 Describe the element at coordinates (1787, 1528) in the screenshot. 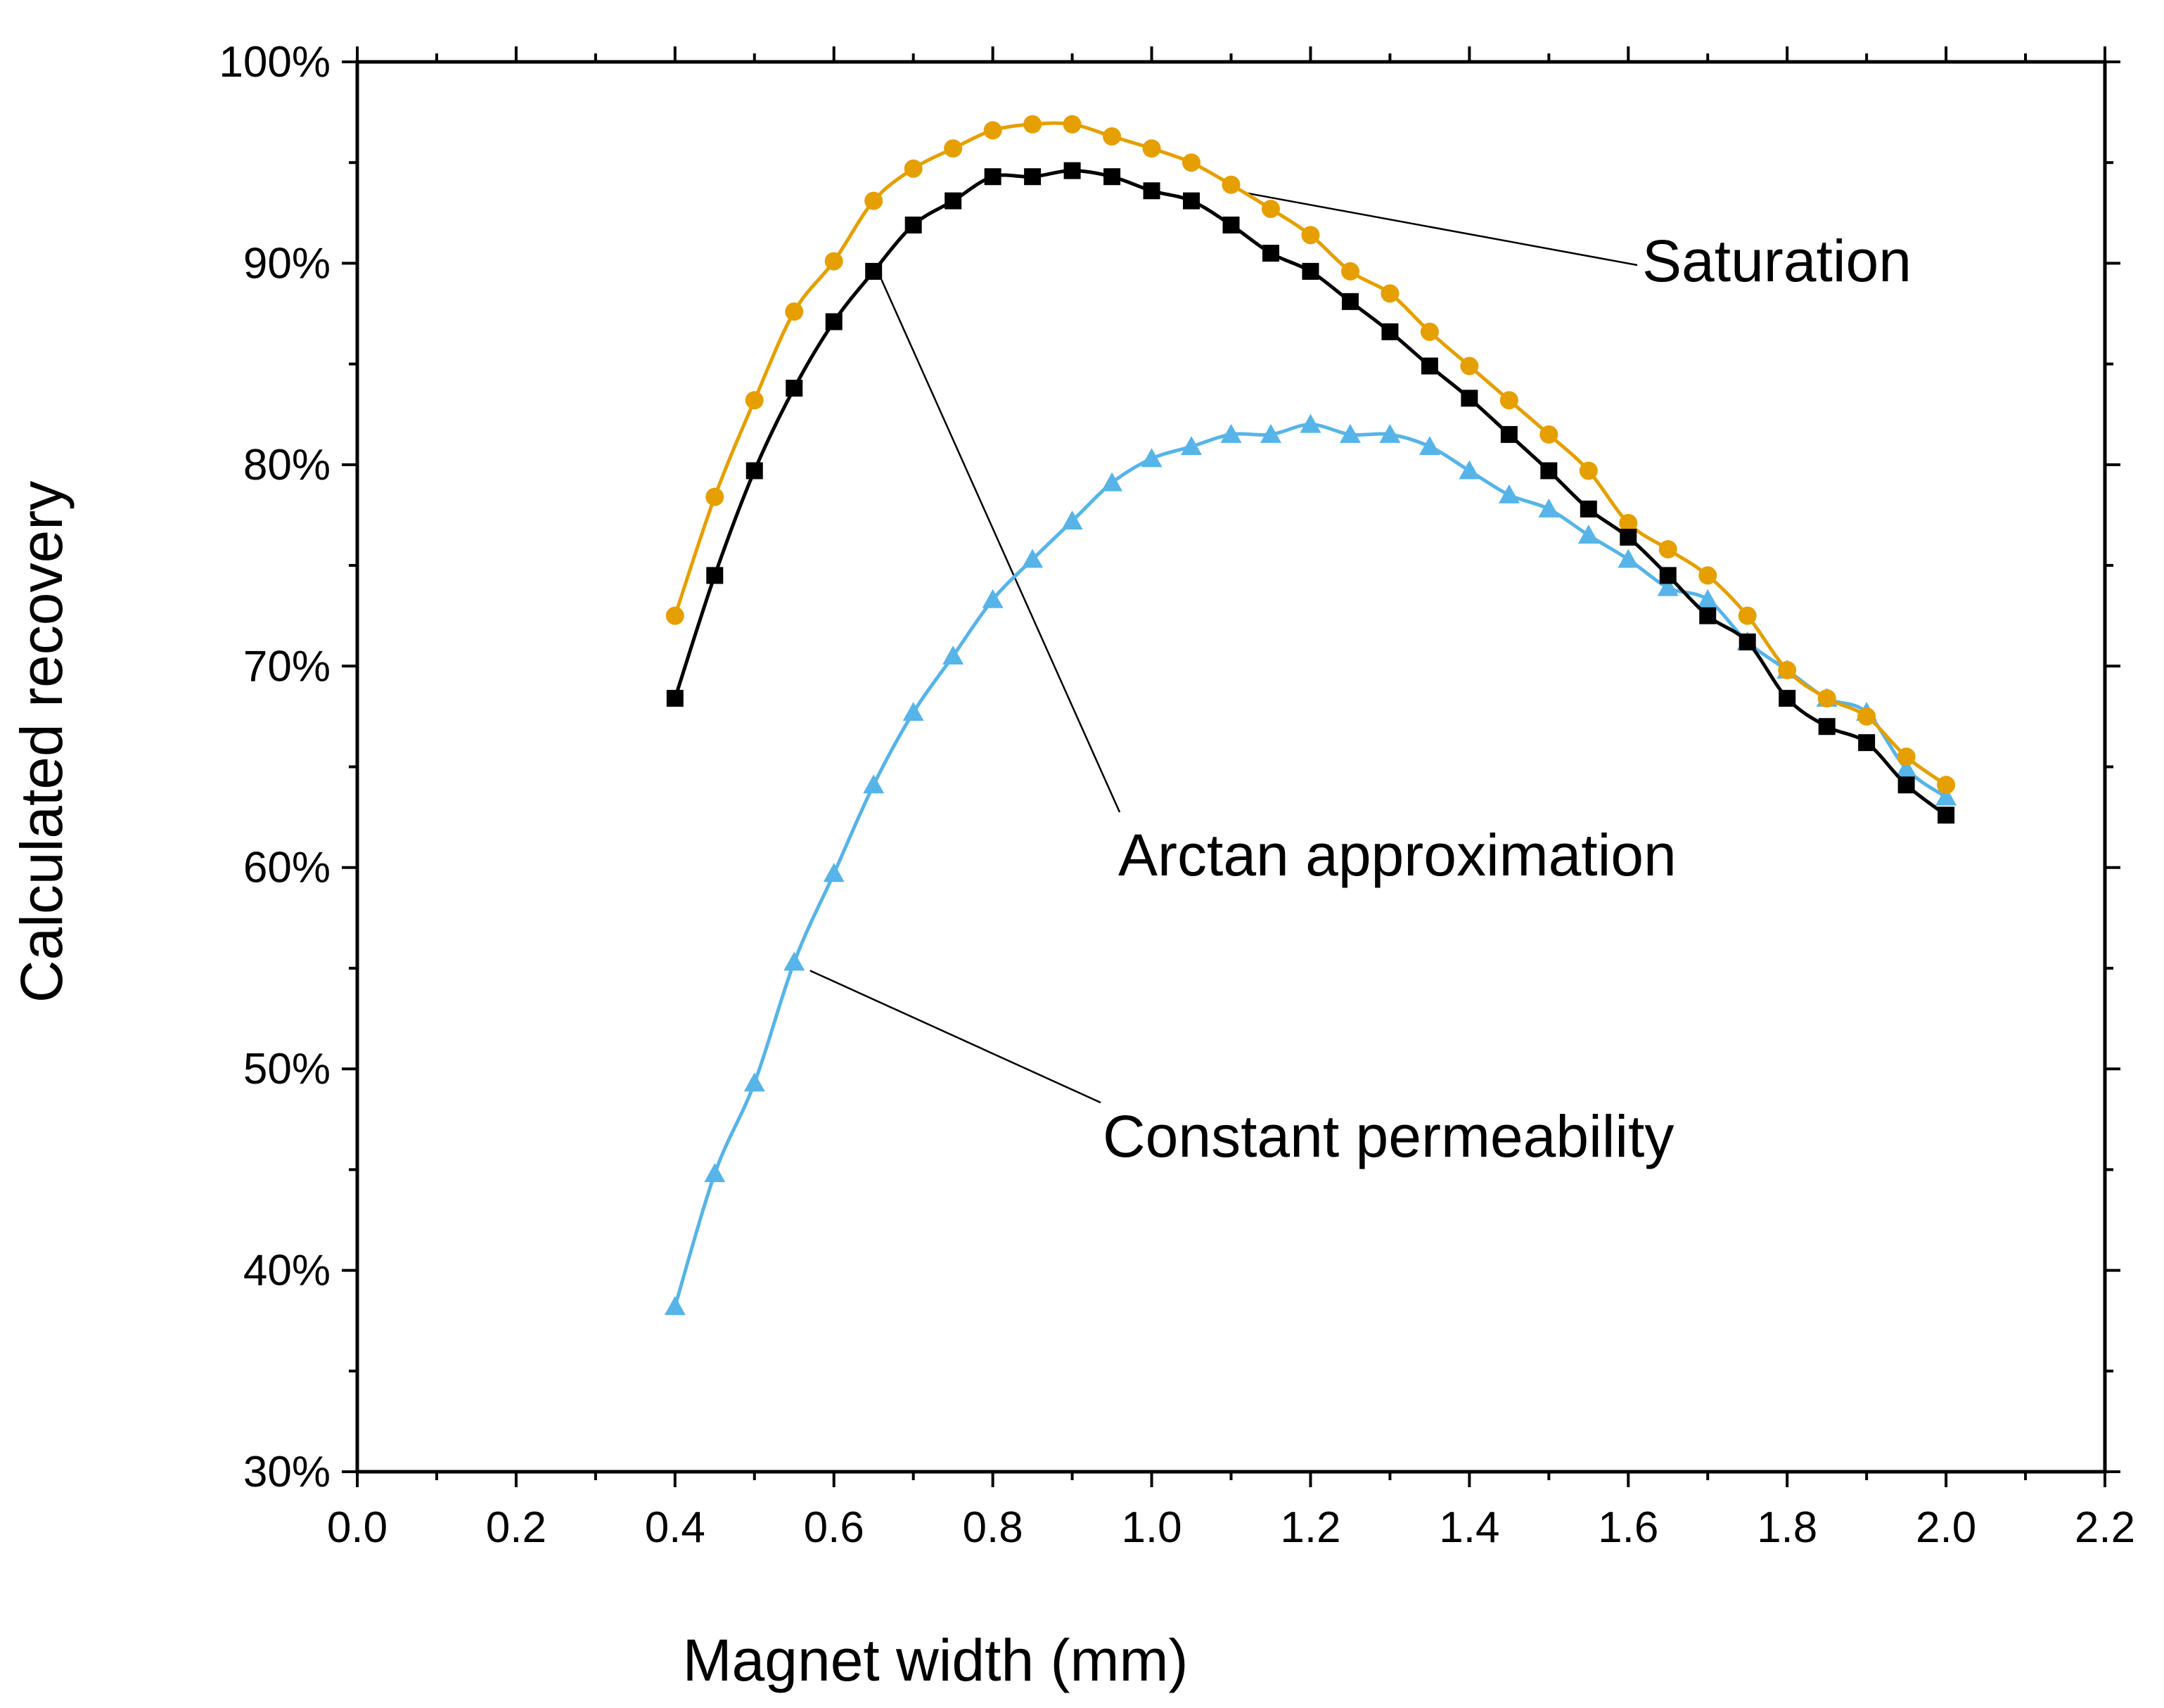

I see `x-tick-label: 1.8` at that location.